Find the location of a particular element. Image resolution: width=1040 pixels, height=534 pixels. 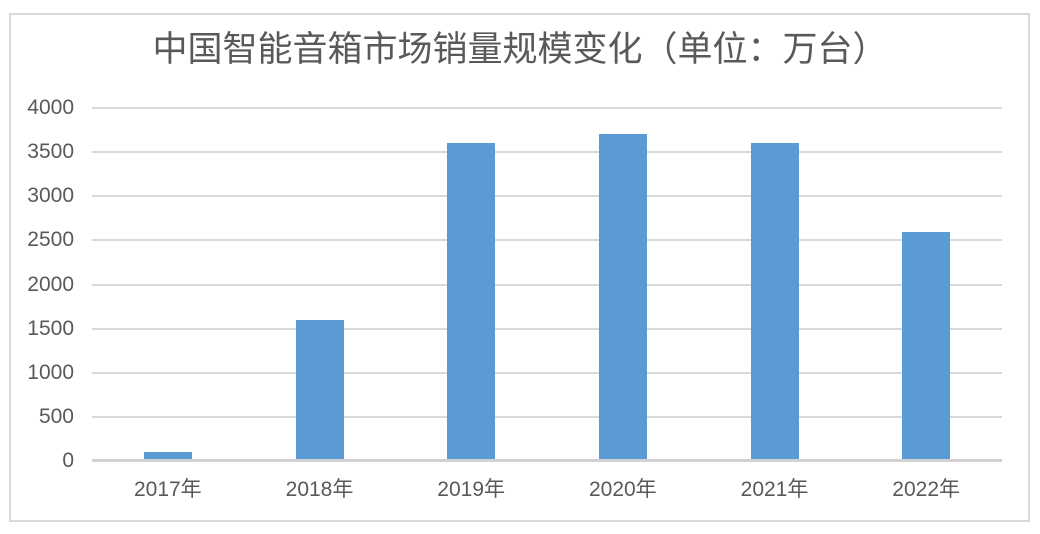

x-axis: 2017年 2018年 2019年 2020年 2021年 2022年 is located at coordinates (547, 488).